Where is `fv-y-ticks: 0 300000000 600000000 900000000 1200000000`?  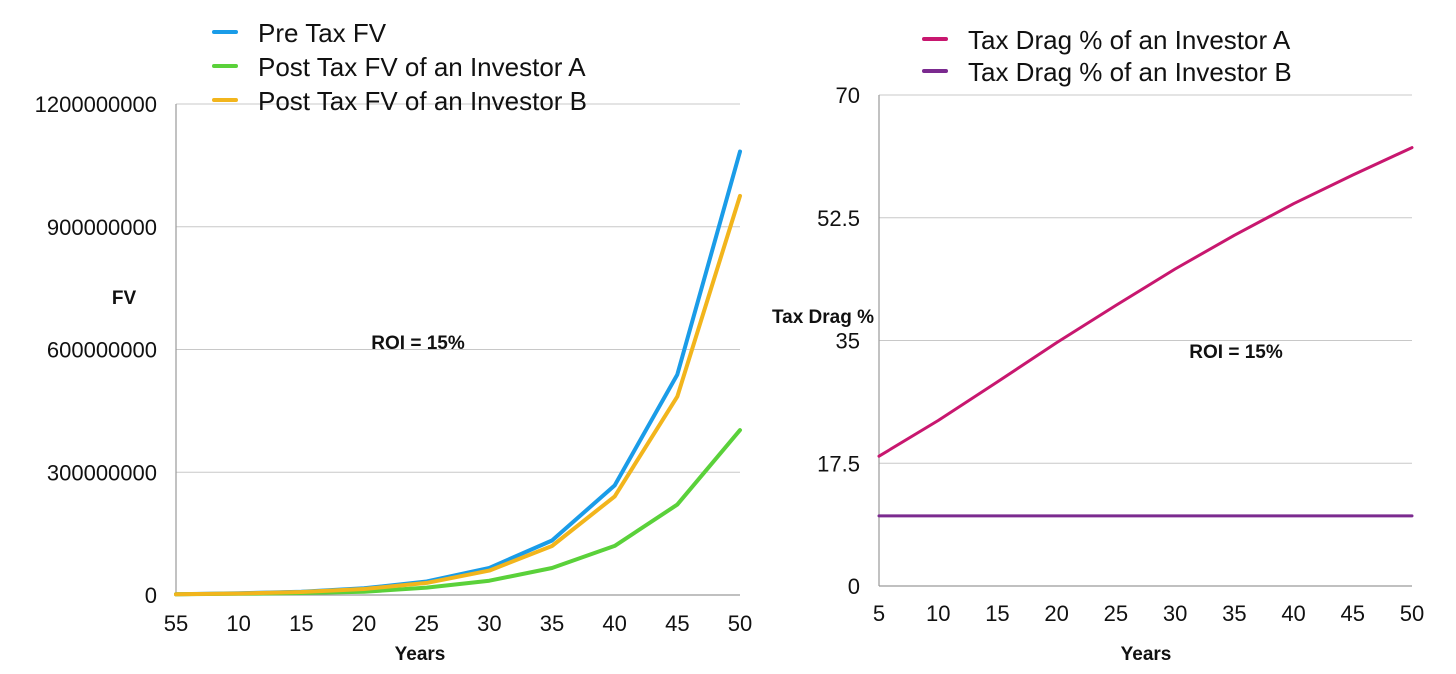
fv-y-ticks: 0 300000000 600000000 900000000 1200000000 is located at coordinates (96, 350).